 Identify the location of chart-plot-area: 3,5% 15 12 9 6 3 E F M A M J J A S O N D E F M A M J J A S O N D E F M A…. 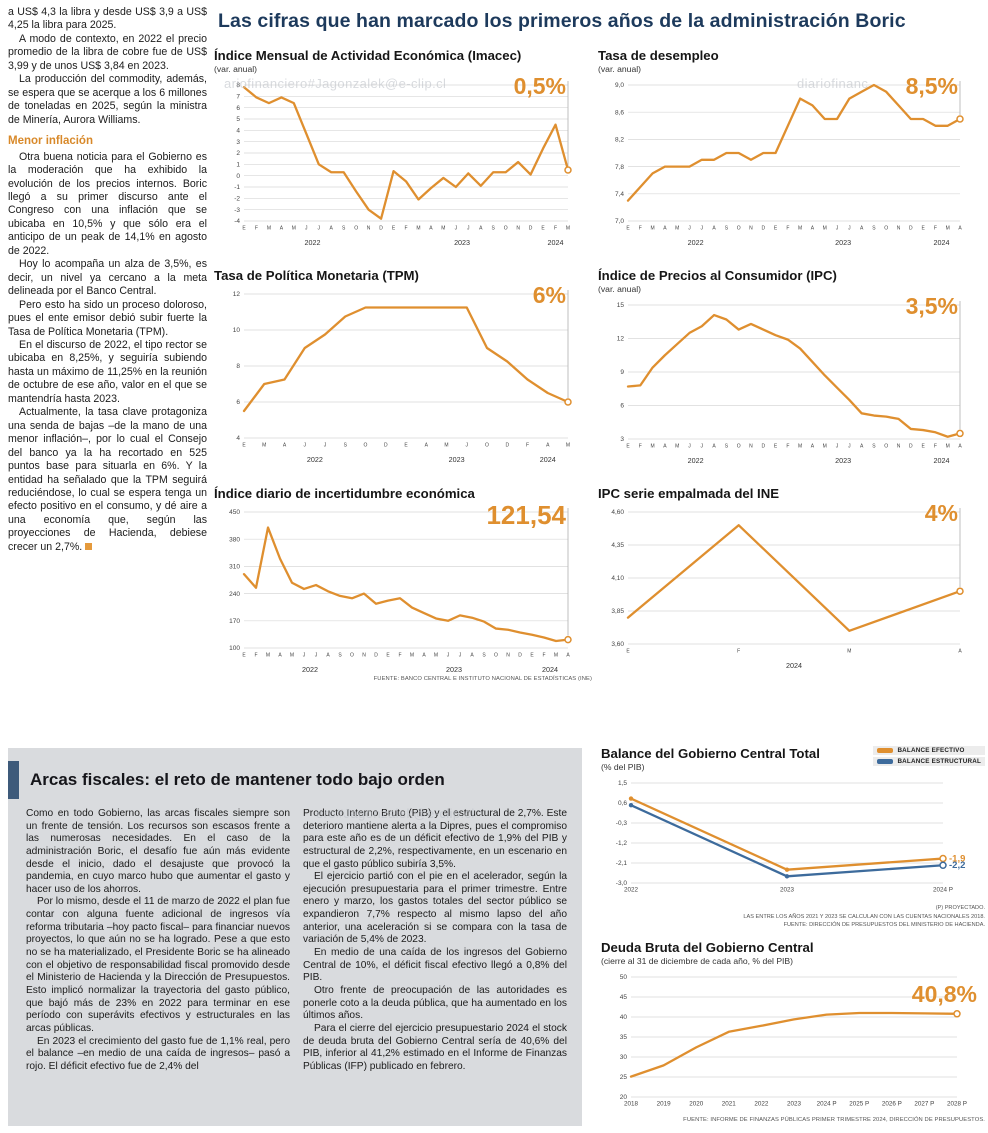
(791, 381).